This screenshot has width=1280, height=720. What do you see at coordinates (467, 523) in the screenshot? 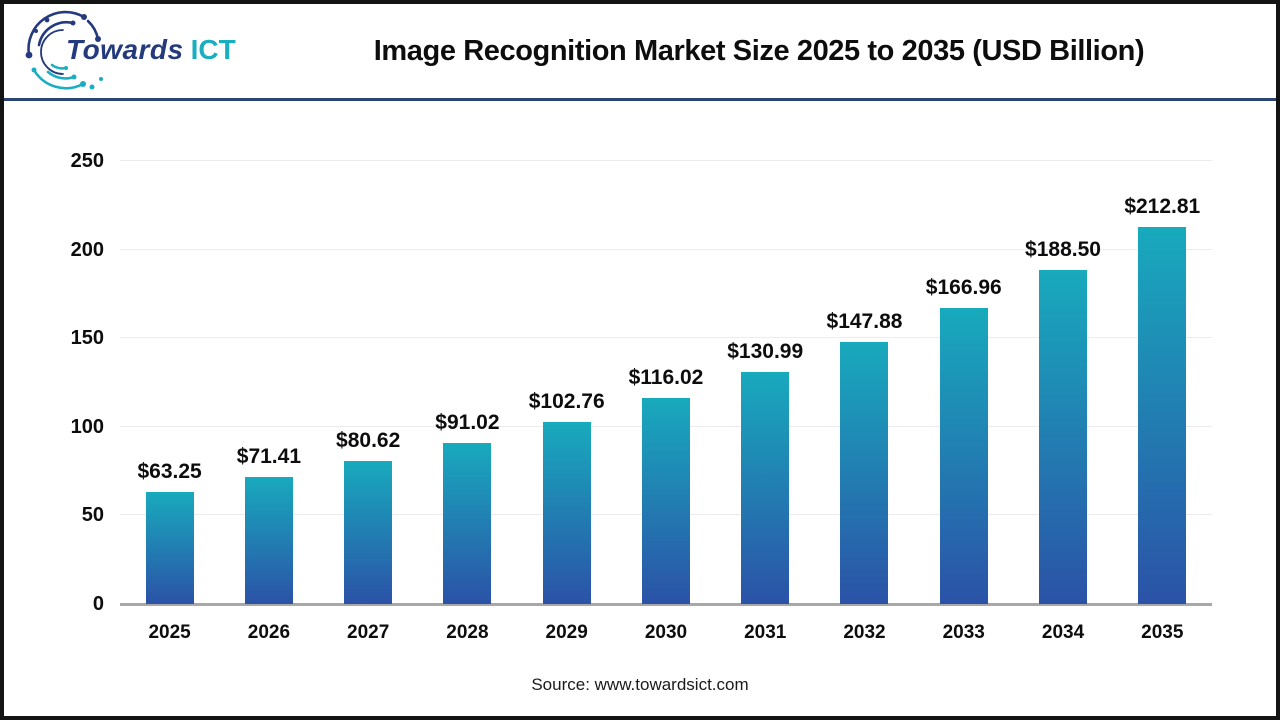
I see `bar-2028` at bounding box center [467, 523].